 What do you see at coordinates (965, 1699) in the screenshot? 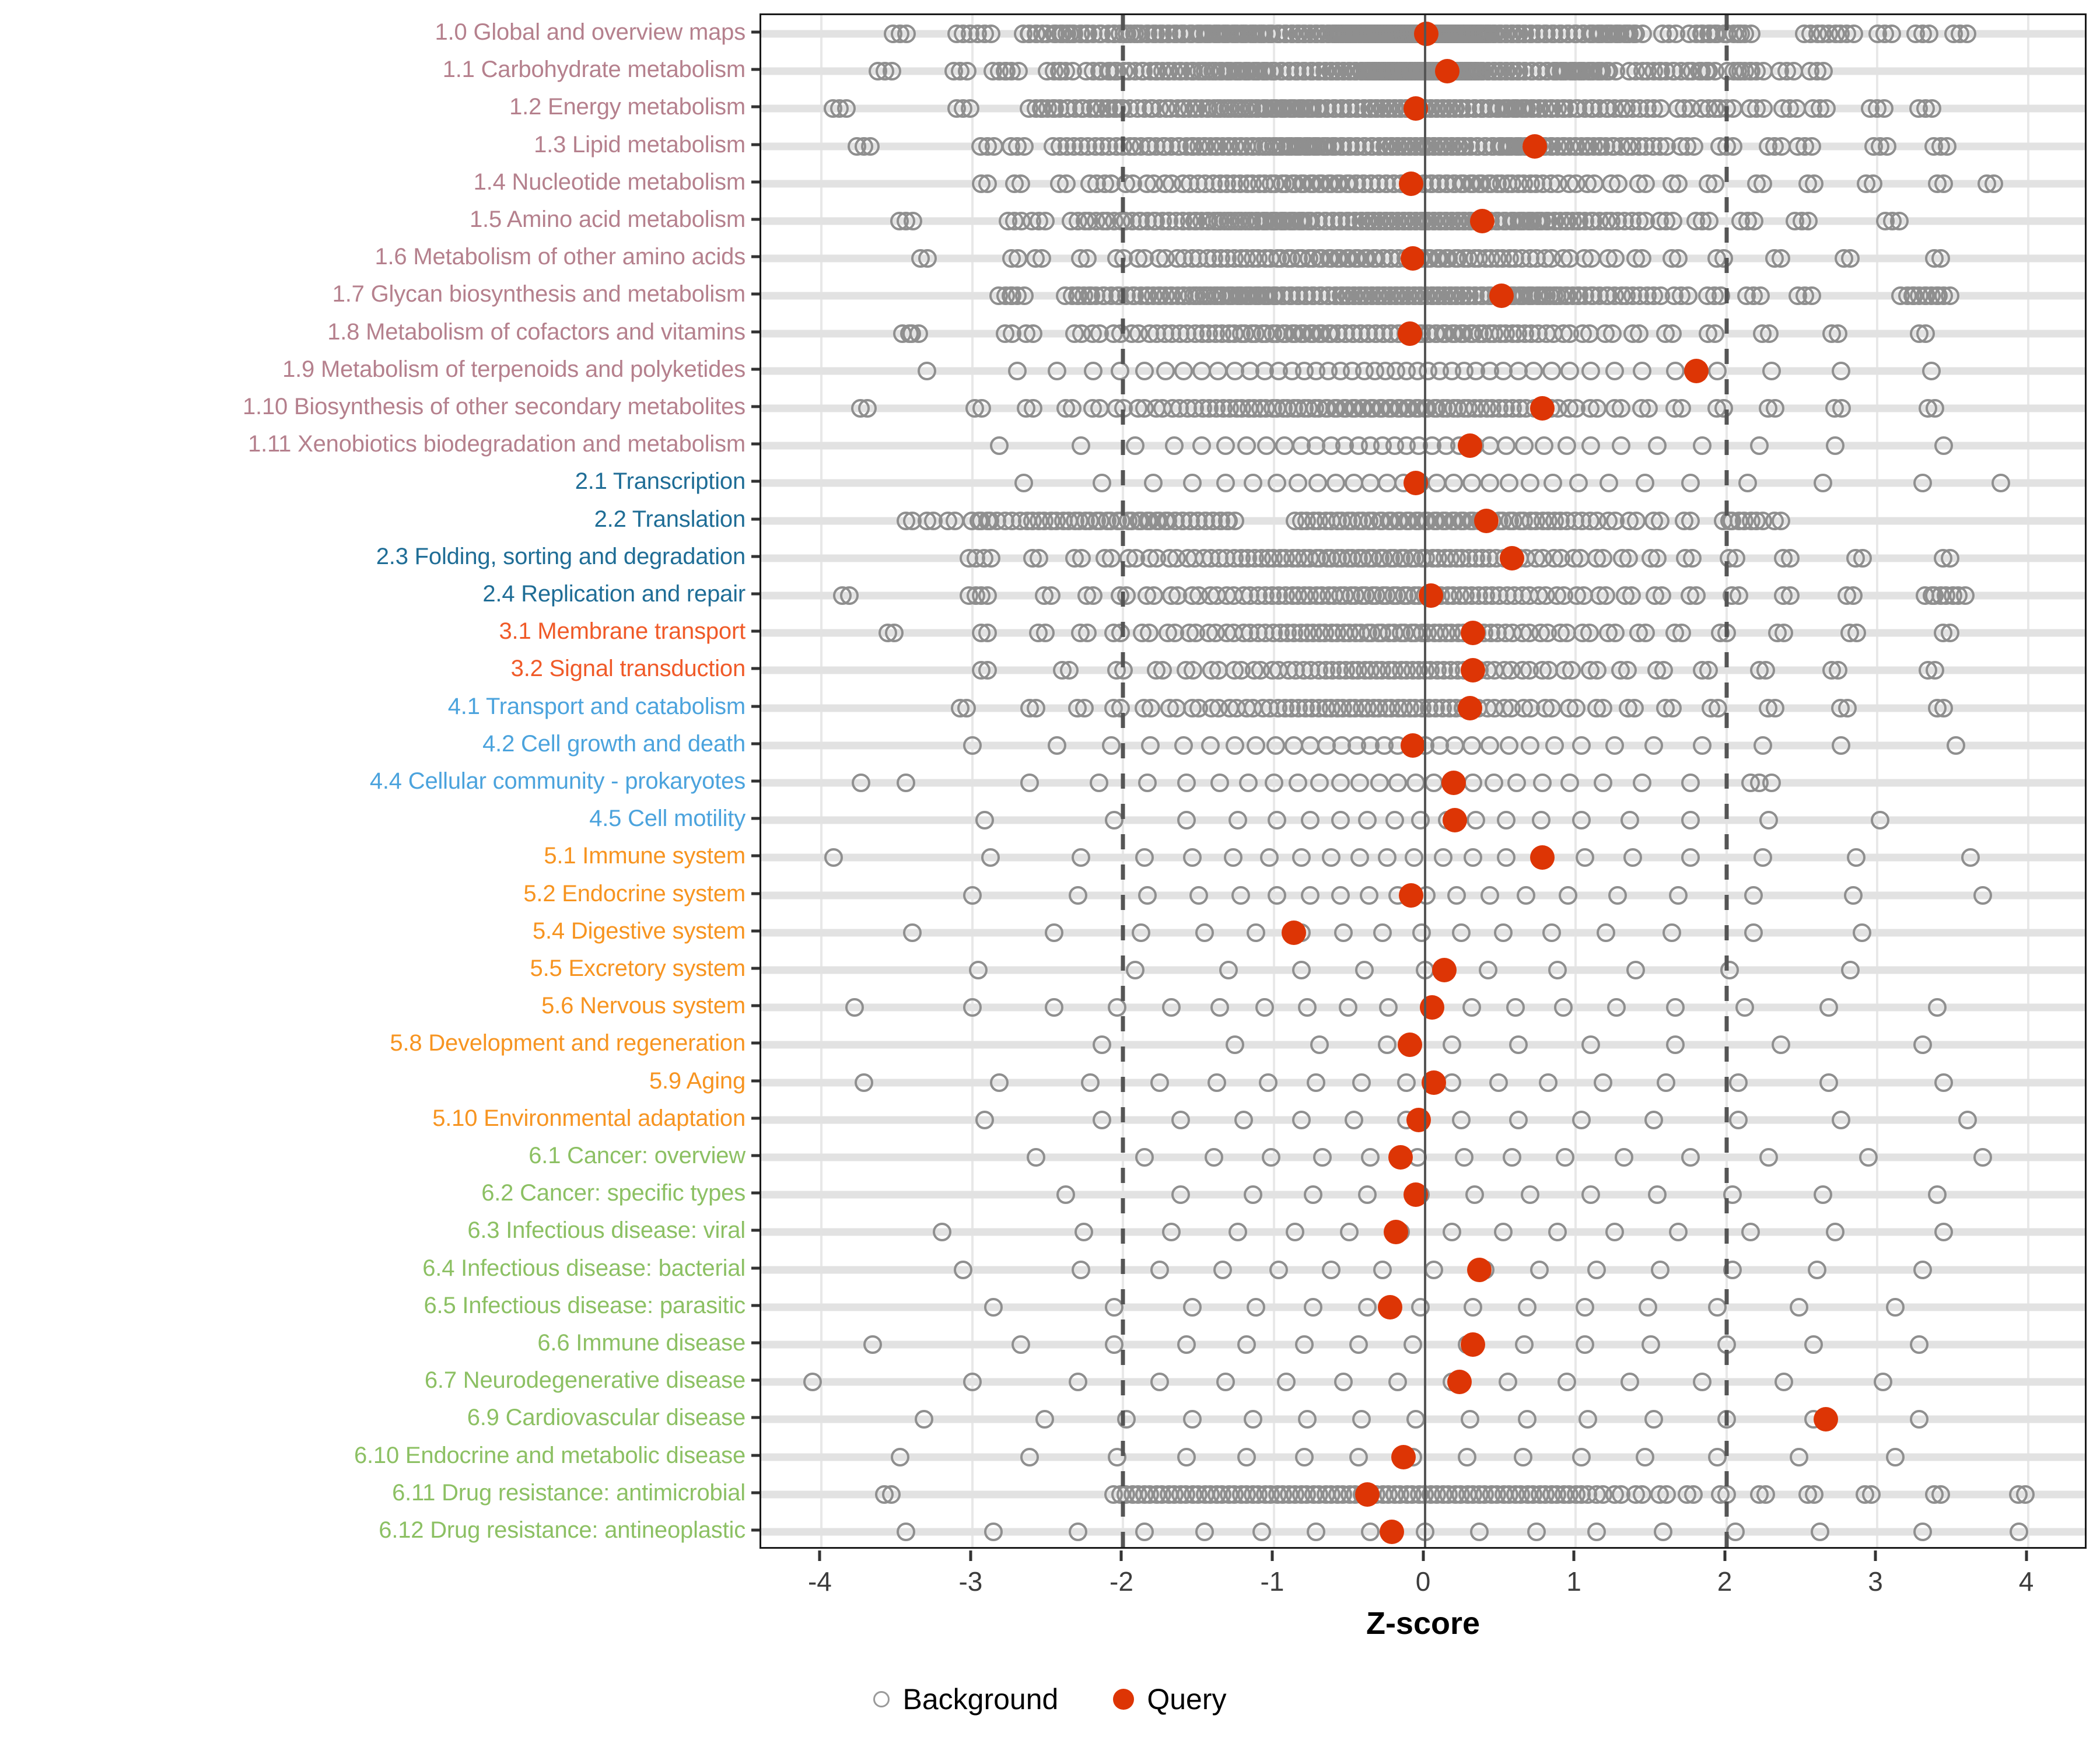
I see `legend-item-background: Background` at bounding box center [965, 1699].